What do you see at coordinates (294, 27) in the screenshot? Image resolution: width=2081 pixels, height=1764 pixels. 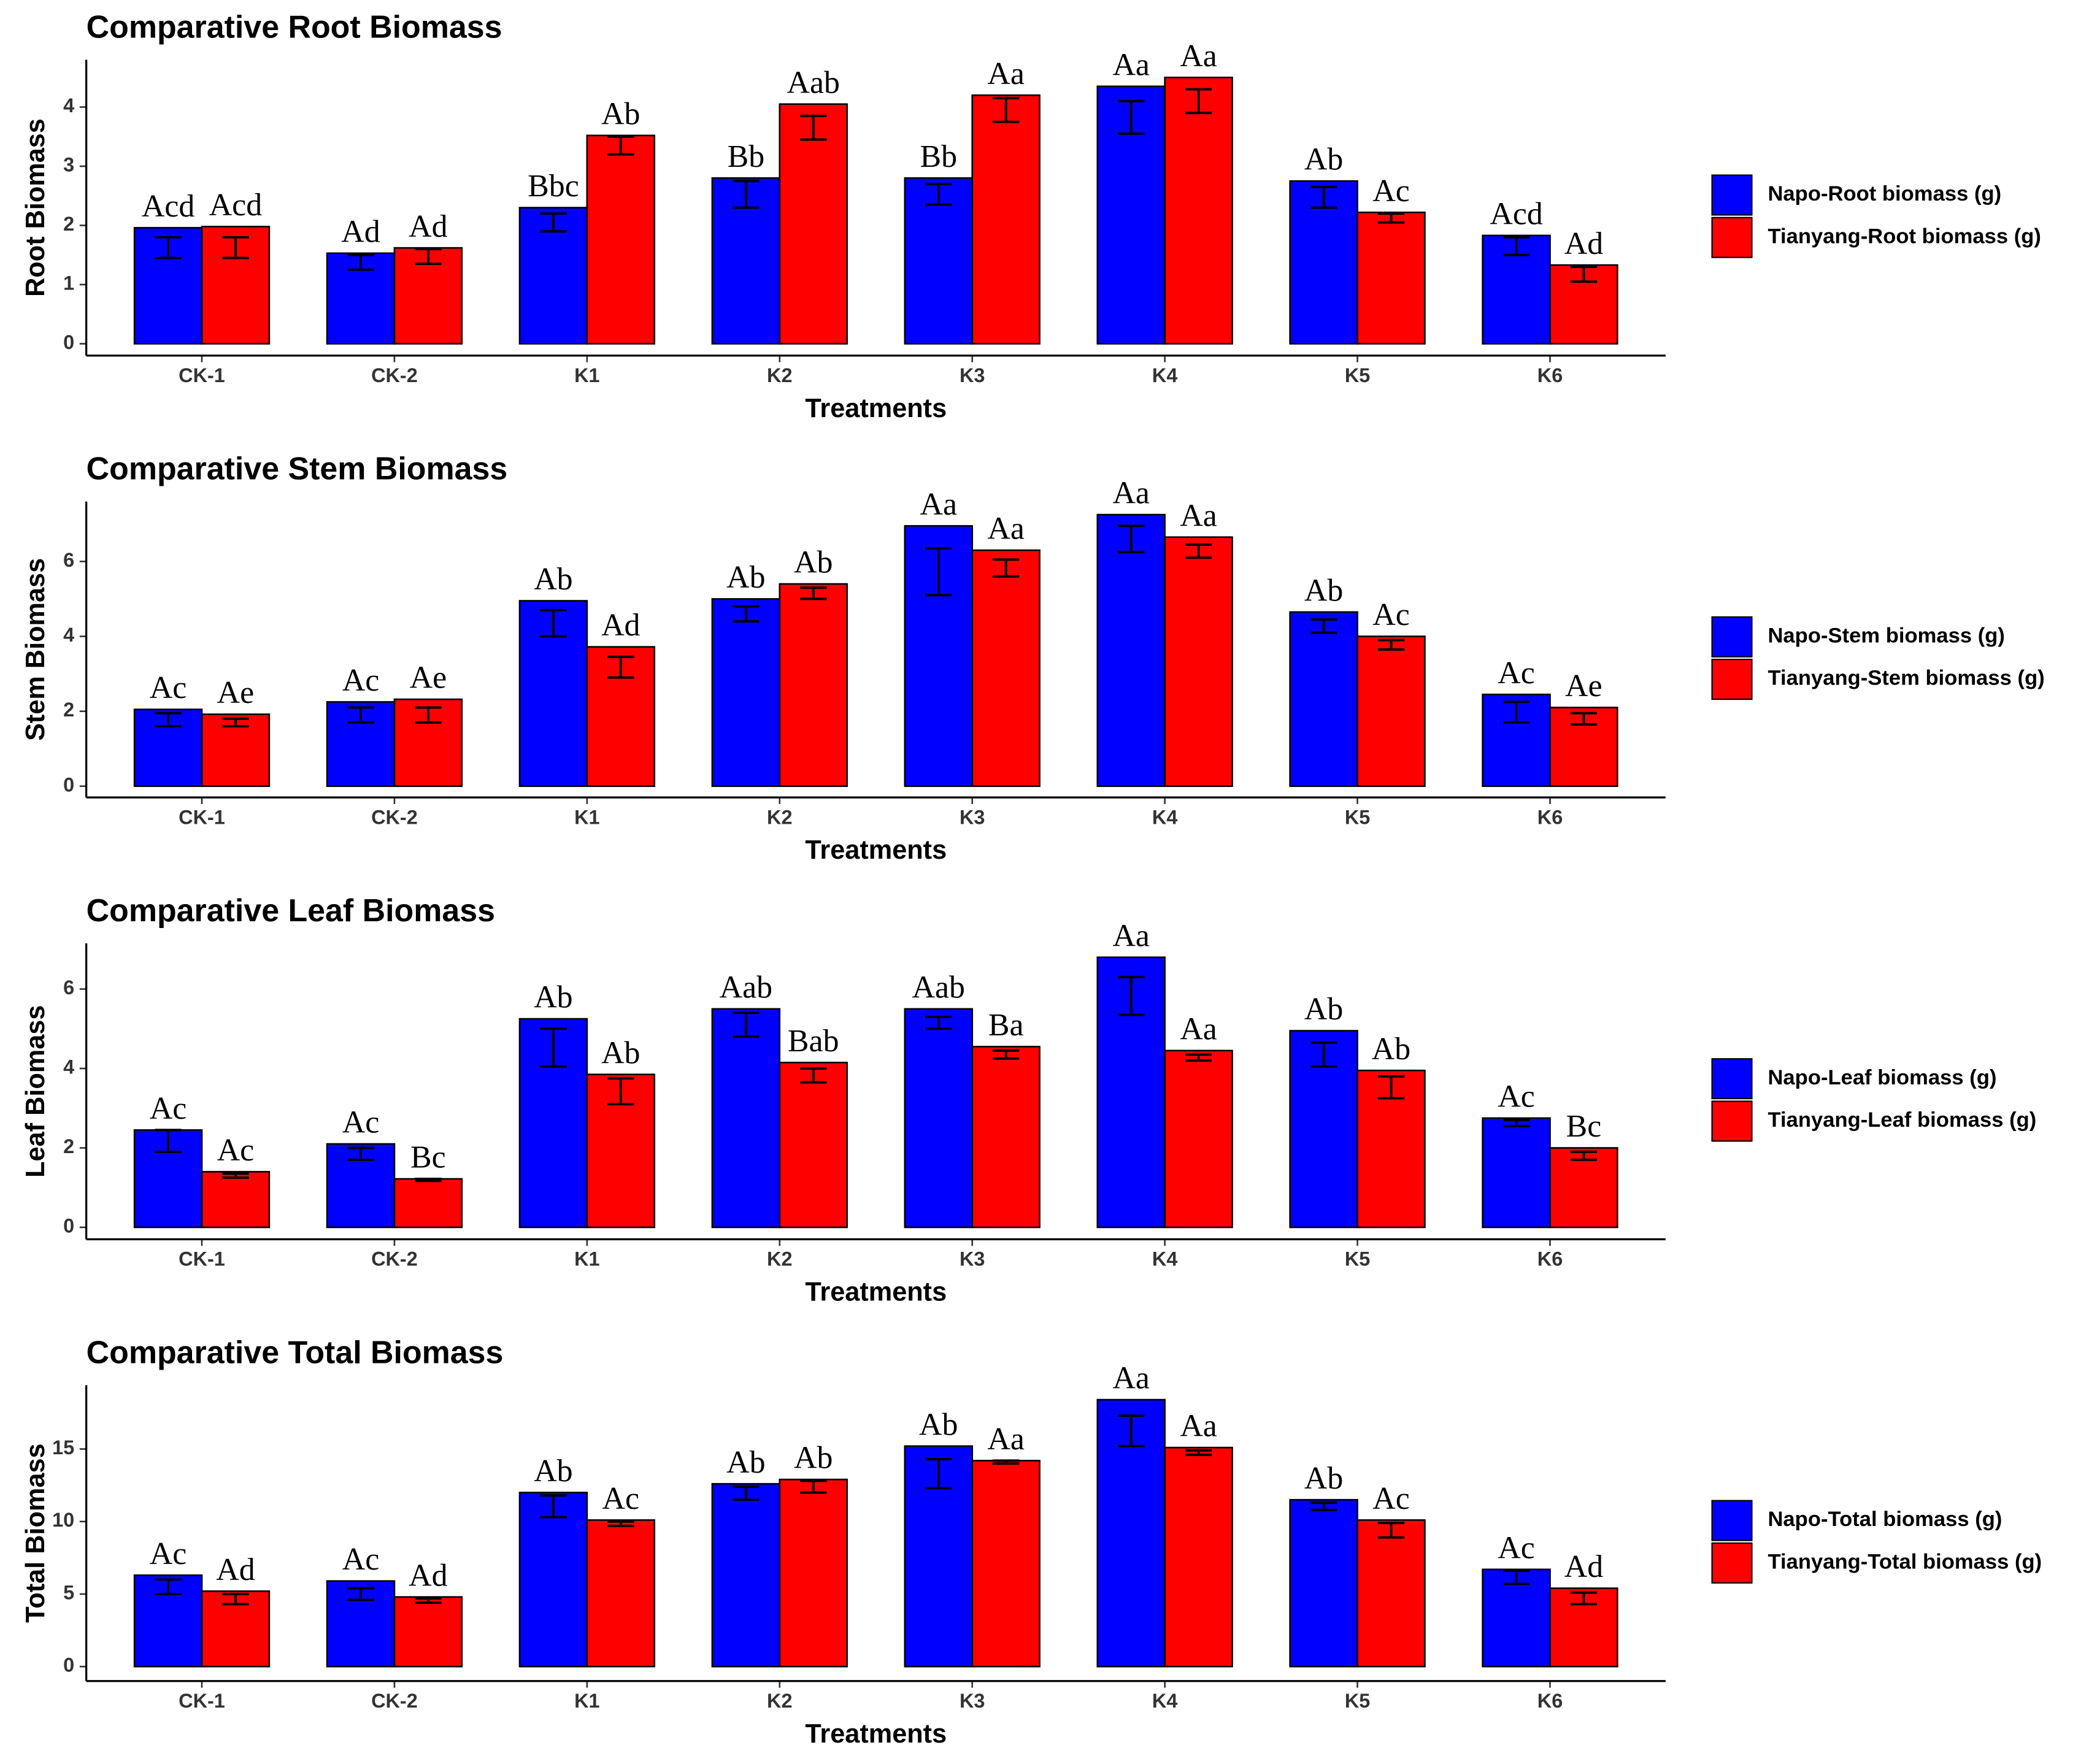 I see `chart-title: Comparative Root Biomass` at bounding box center [294, 27].